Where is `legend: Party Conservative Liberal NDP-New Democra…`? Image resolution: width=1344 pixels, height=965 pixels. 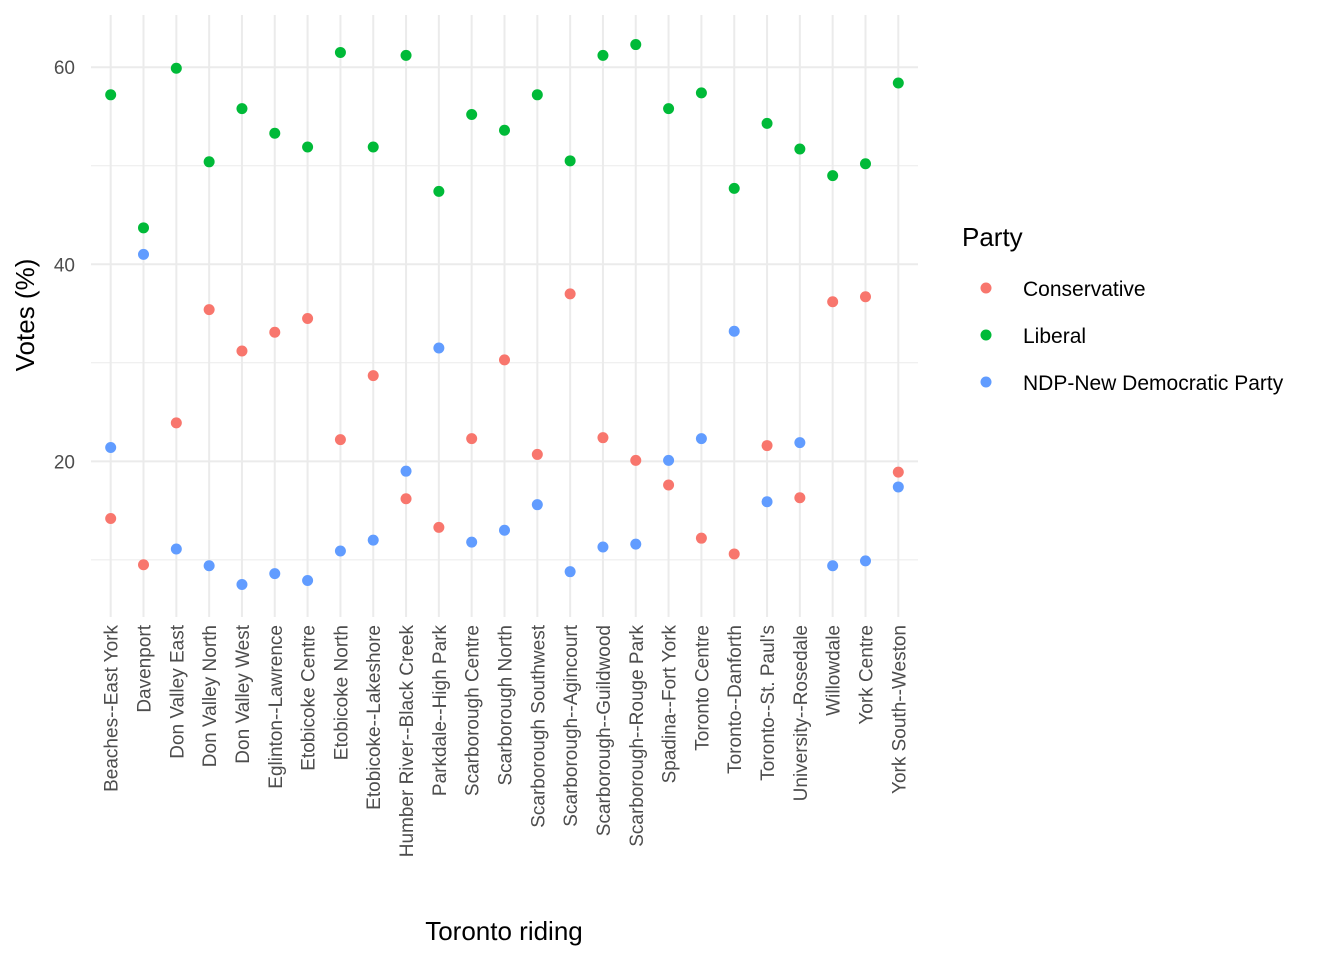
legend: Party Conservative Liberal NDP-New Democra… is located at coordinates (1123, 308).